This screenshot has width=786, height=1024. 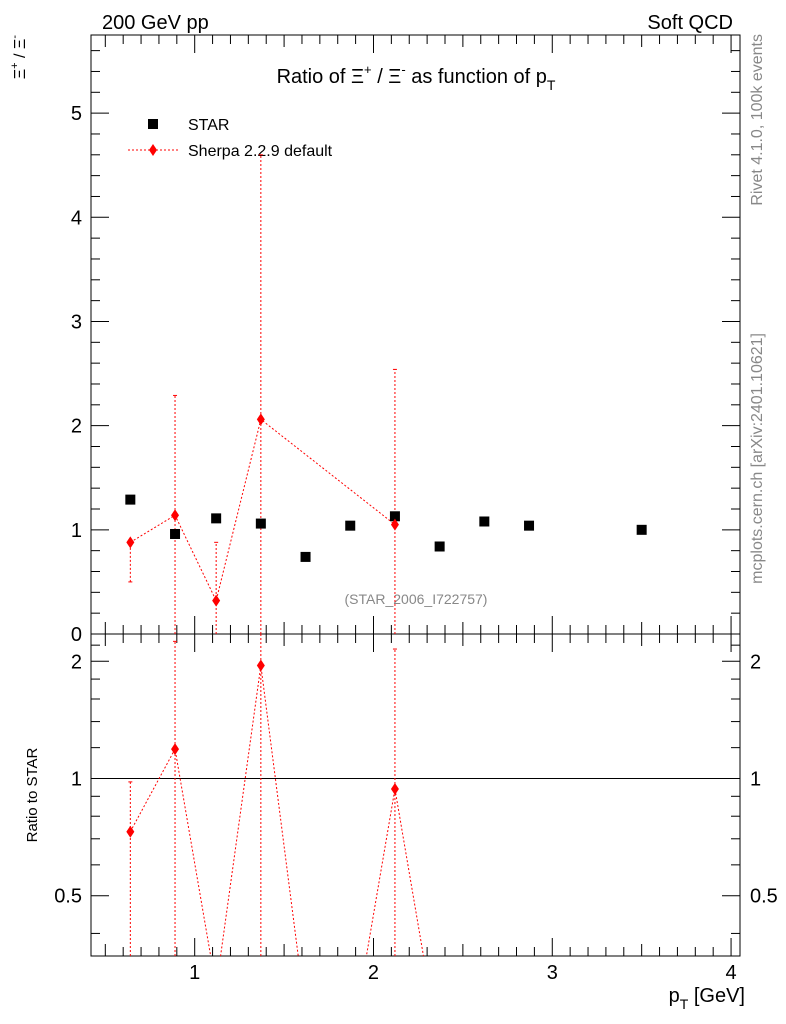 I want to click on ratio-y-tick-label-right: 0.5, so click(x=764, y=897).